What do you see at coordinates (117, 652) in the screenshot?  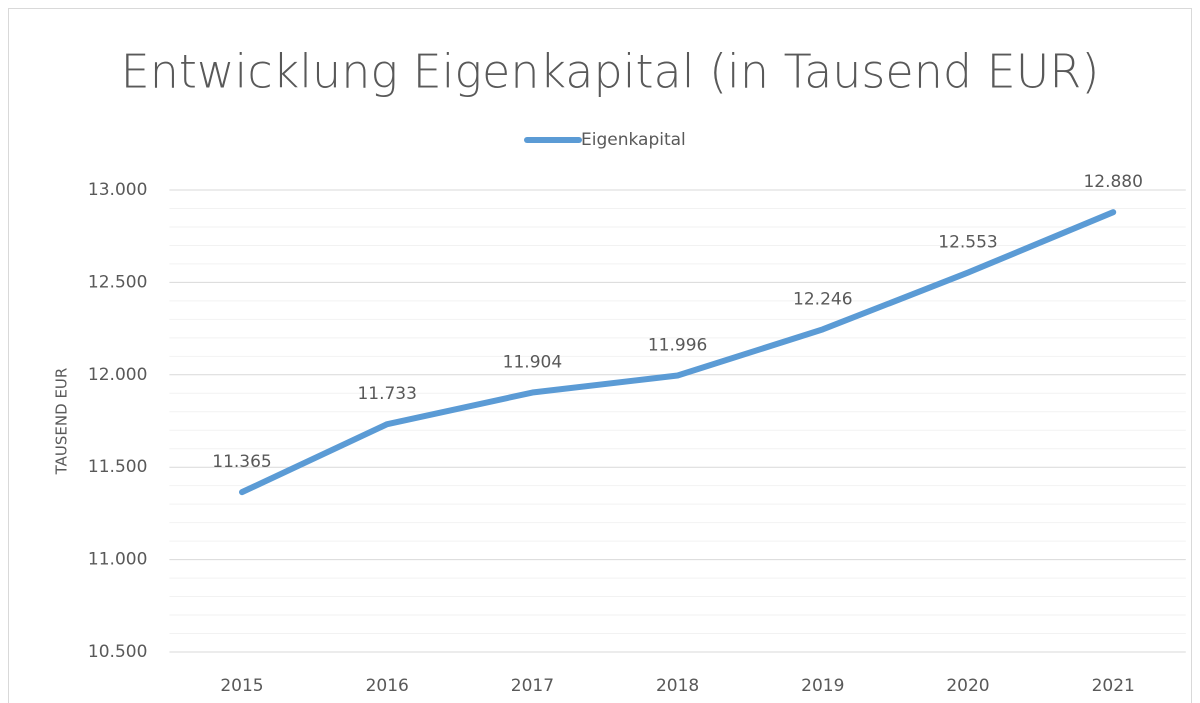 I see `y-tick-label: 10.500` at bounding box center [117, 652].